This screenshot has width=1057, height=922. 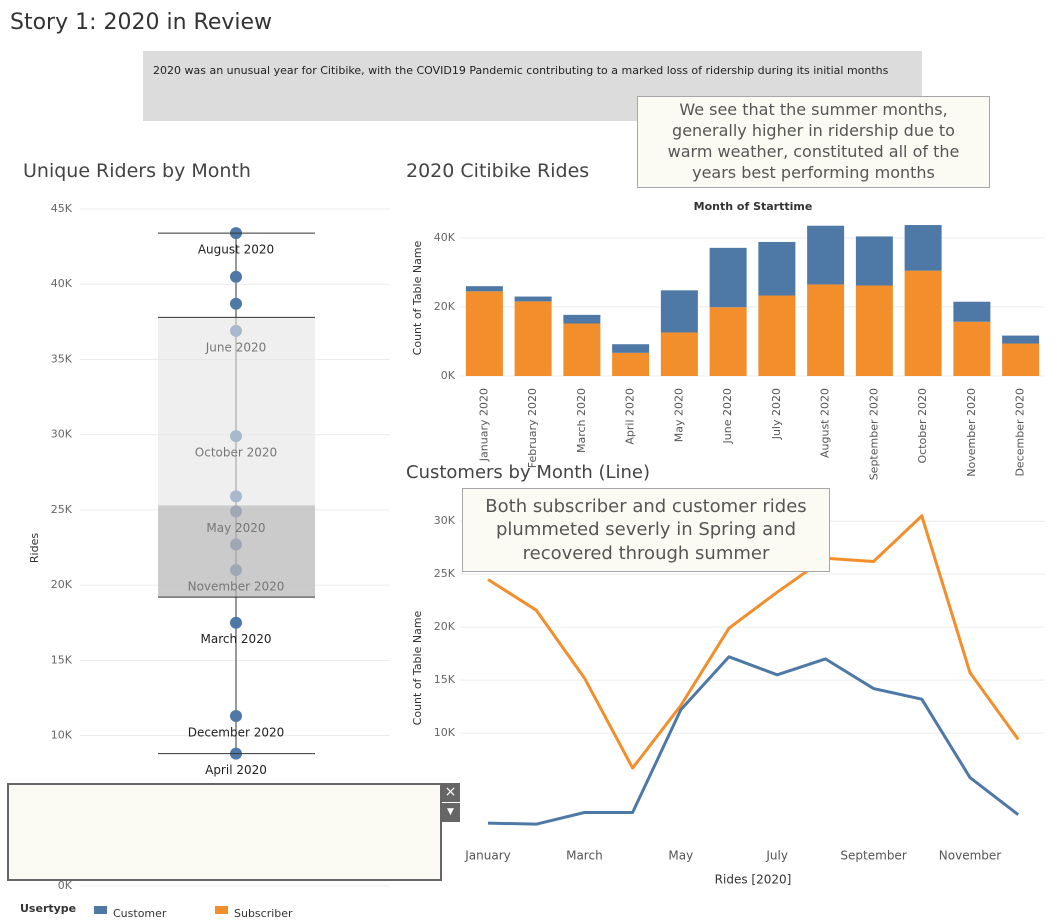 What do you see at coordinates (873, 434) in the screenshot?
I see `x-tick-label: September 2020` at bounding box center [873, 434].